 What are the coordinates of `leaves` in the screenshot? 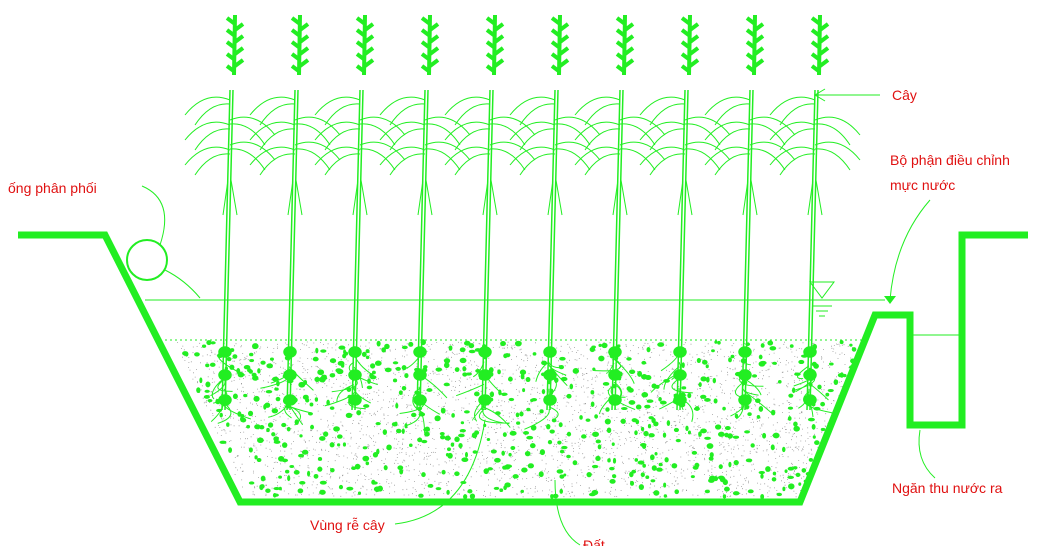 It's located at (490, 156).